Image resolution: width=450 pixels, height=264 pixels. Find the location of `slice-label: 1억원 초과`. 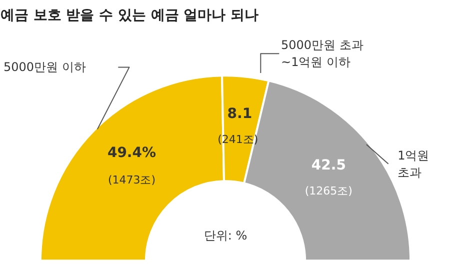

slice-label: 1억원 초과 is located at coordinates (414, 164).